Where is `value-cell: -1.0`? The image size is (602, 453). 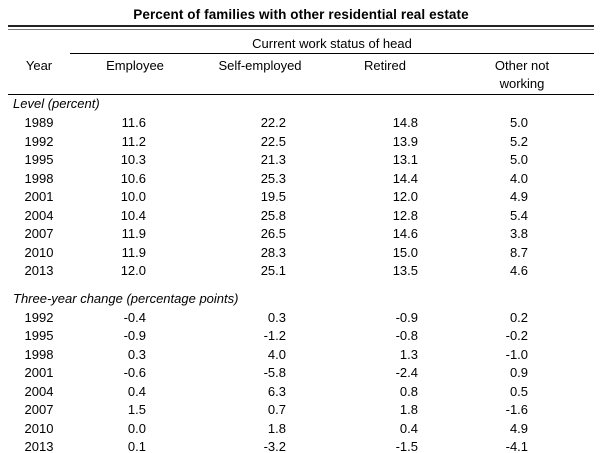
value-cell: -1.0 is located at coordinates (517, 354).